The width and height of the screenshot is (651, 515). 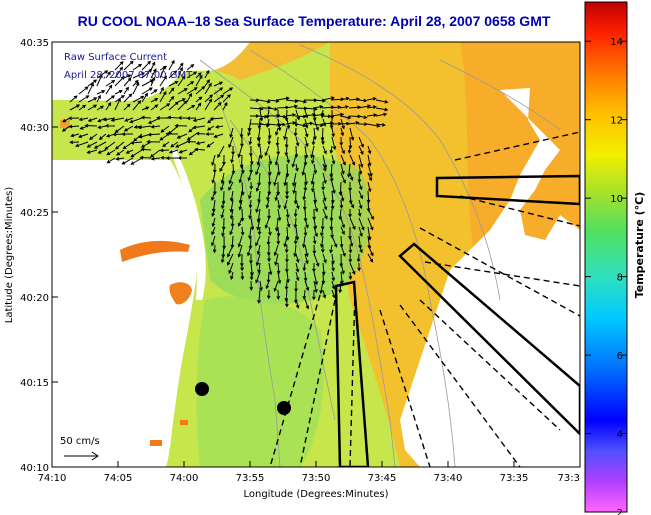 I want to click on y-axis-label: Latitude (Degrees:Minutes), so click(x=9, y=255).